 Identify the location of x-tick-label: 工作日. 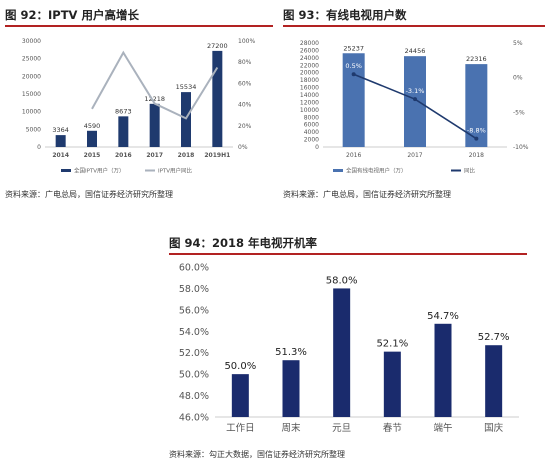
(240, 428).